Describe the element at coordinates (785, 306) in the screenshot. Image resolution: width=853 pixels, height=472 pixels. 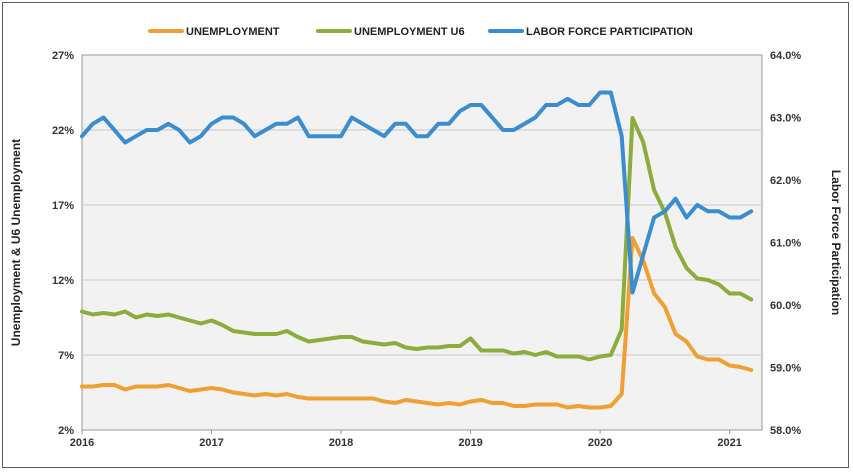
I see `right-tick-label: 60.0%` at that location.